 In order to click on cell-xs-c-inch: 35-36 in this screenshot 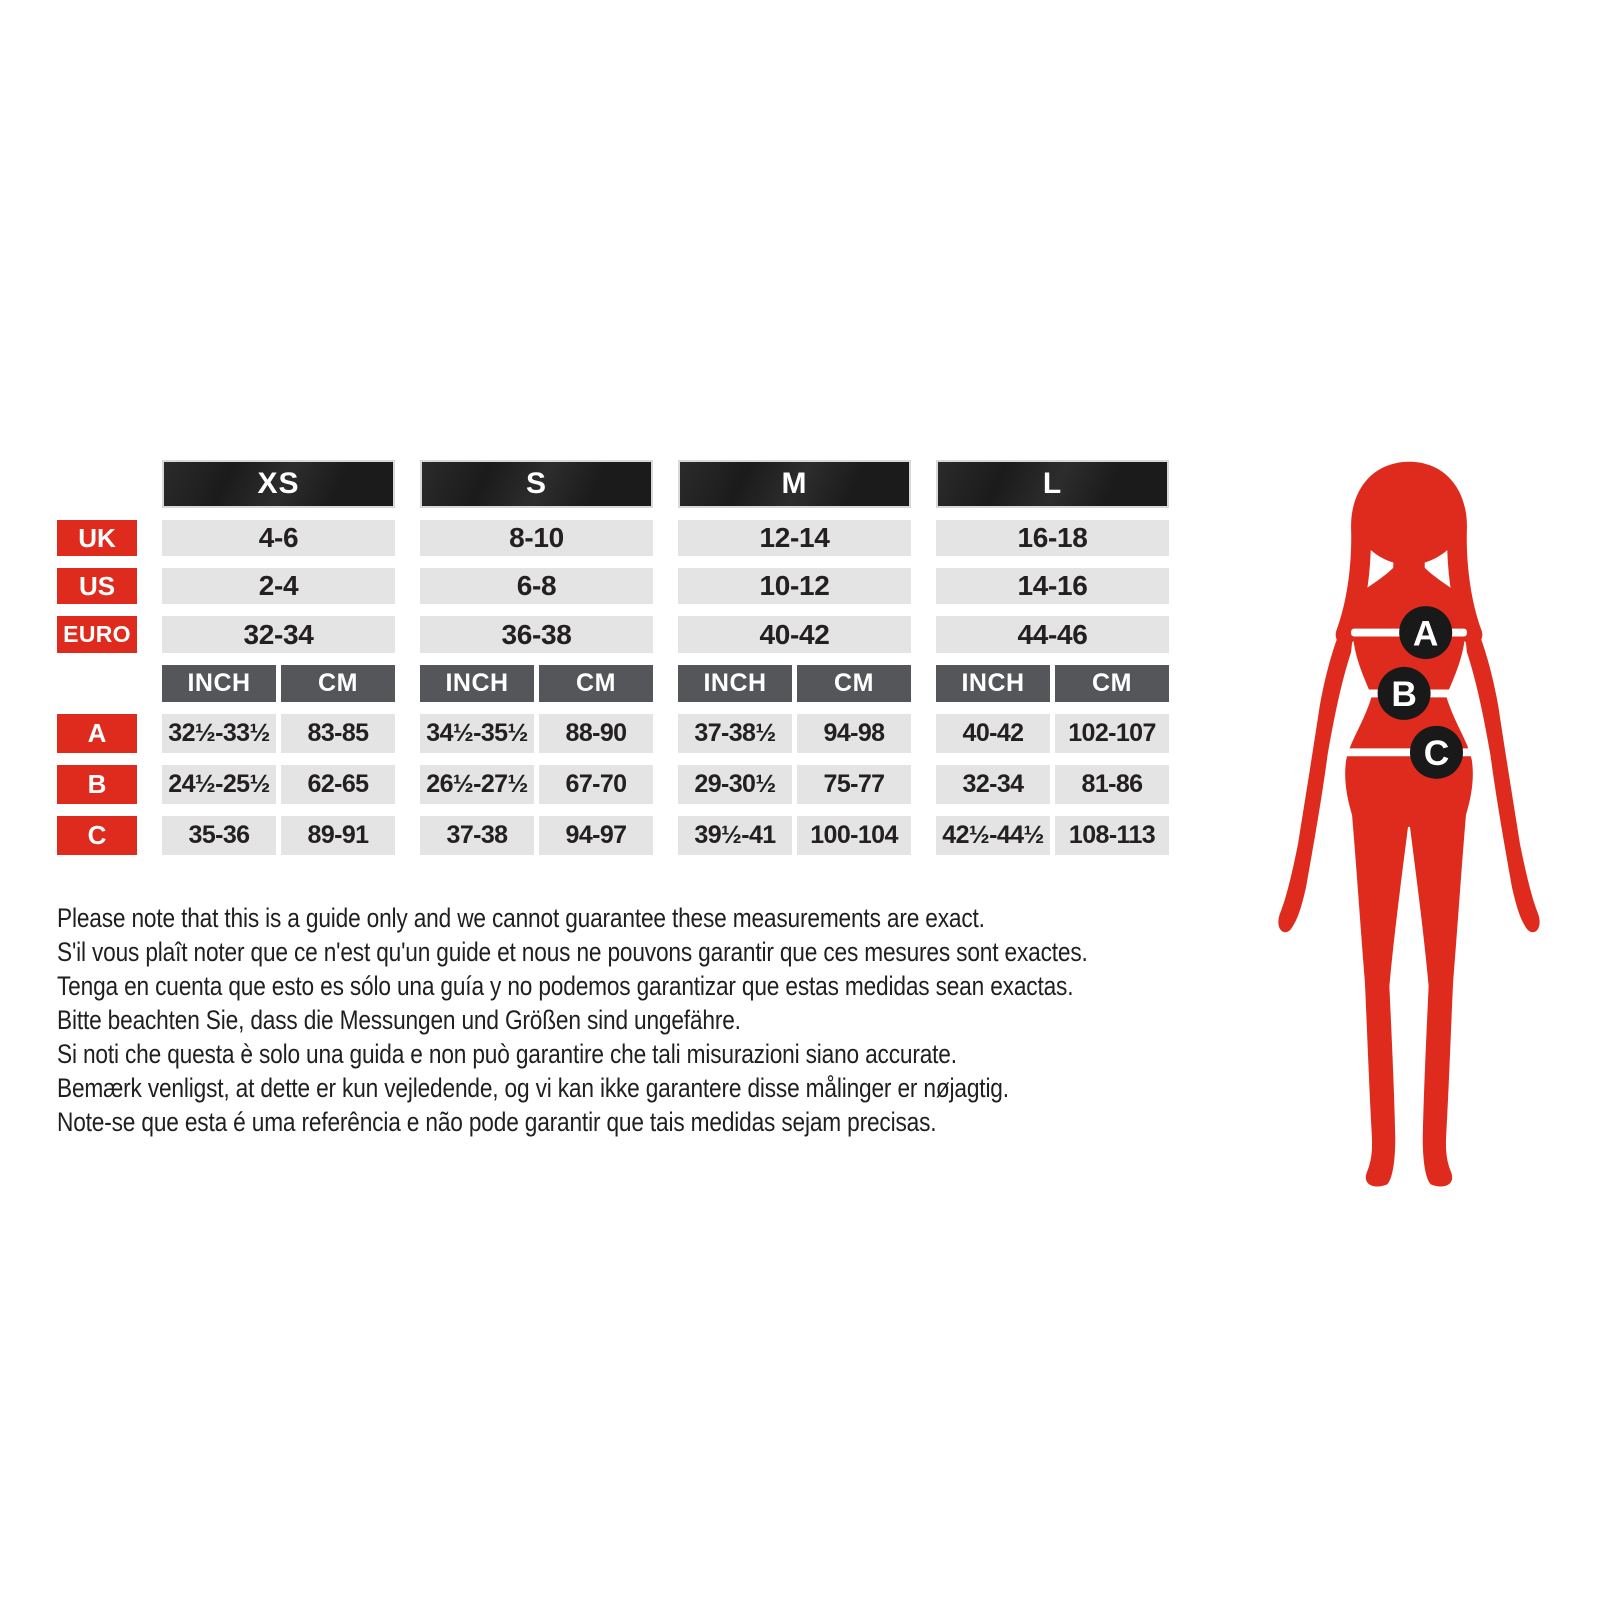, I will do `click(219, 835)`.